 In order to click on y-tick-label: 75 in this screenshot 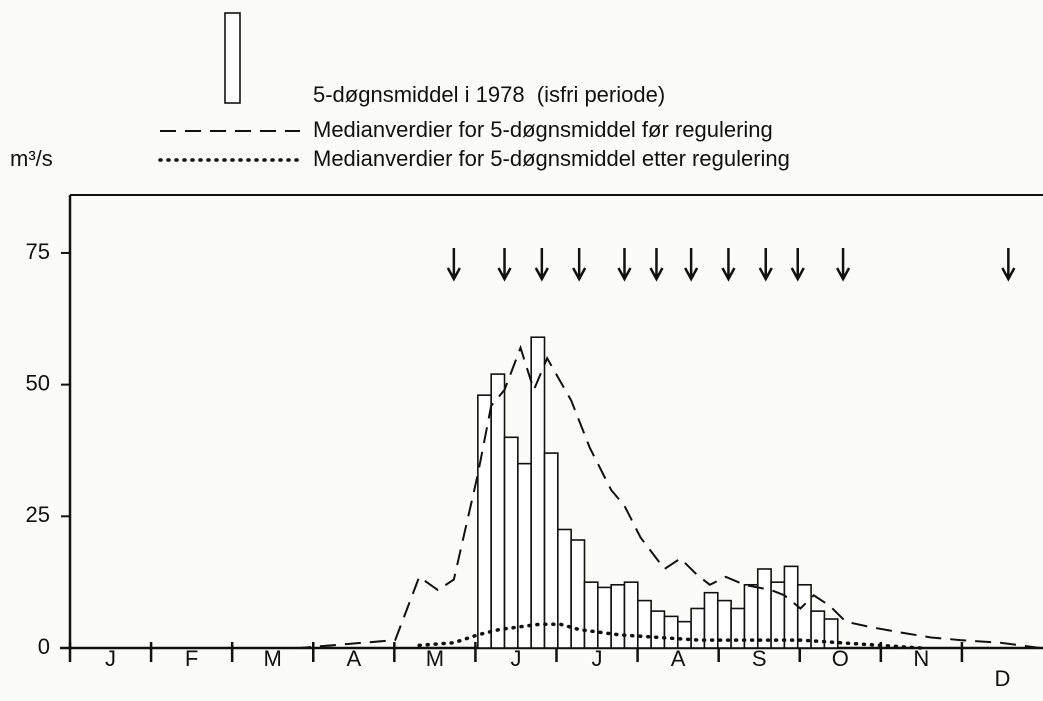, I will do `click(38, 251)`.